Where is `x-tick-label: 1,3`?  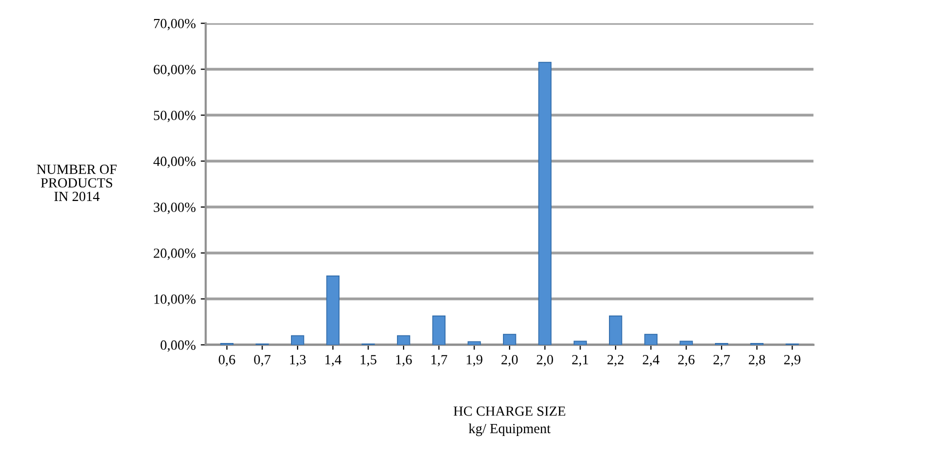
x-tick-label: 1,3 is located at coordinates (298, 360).